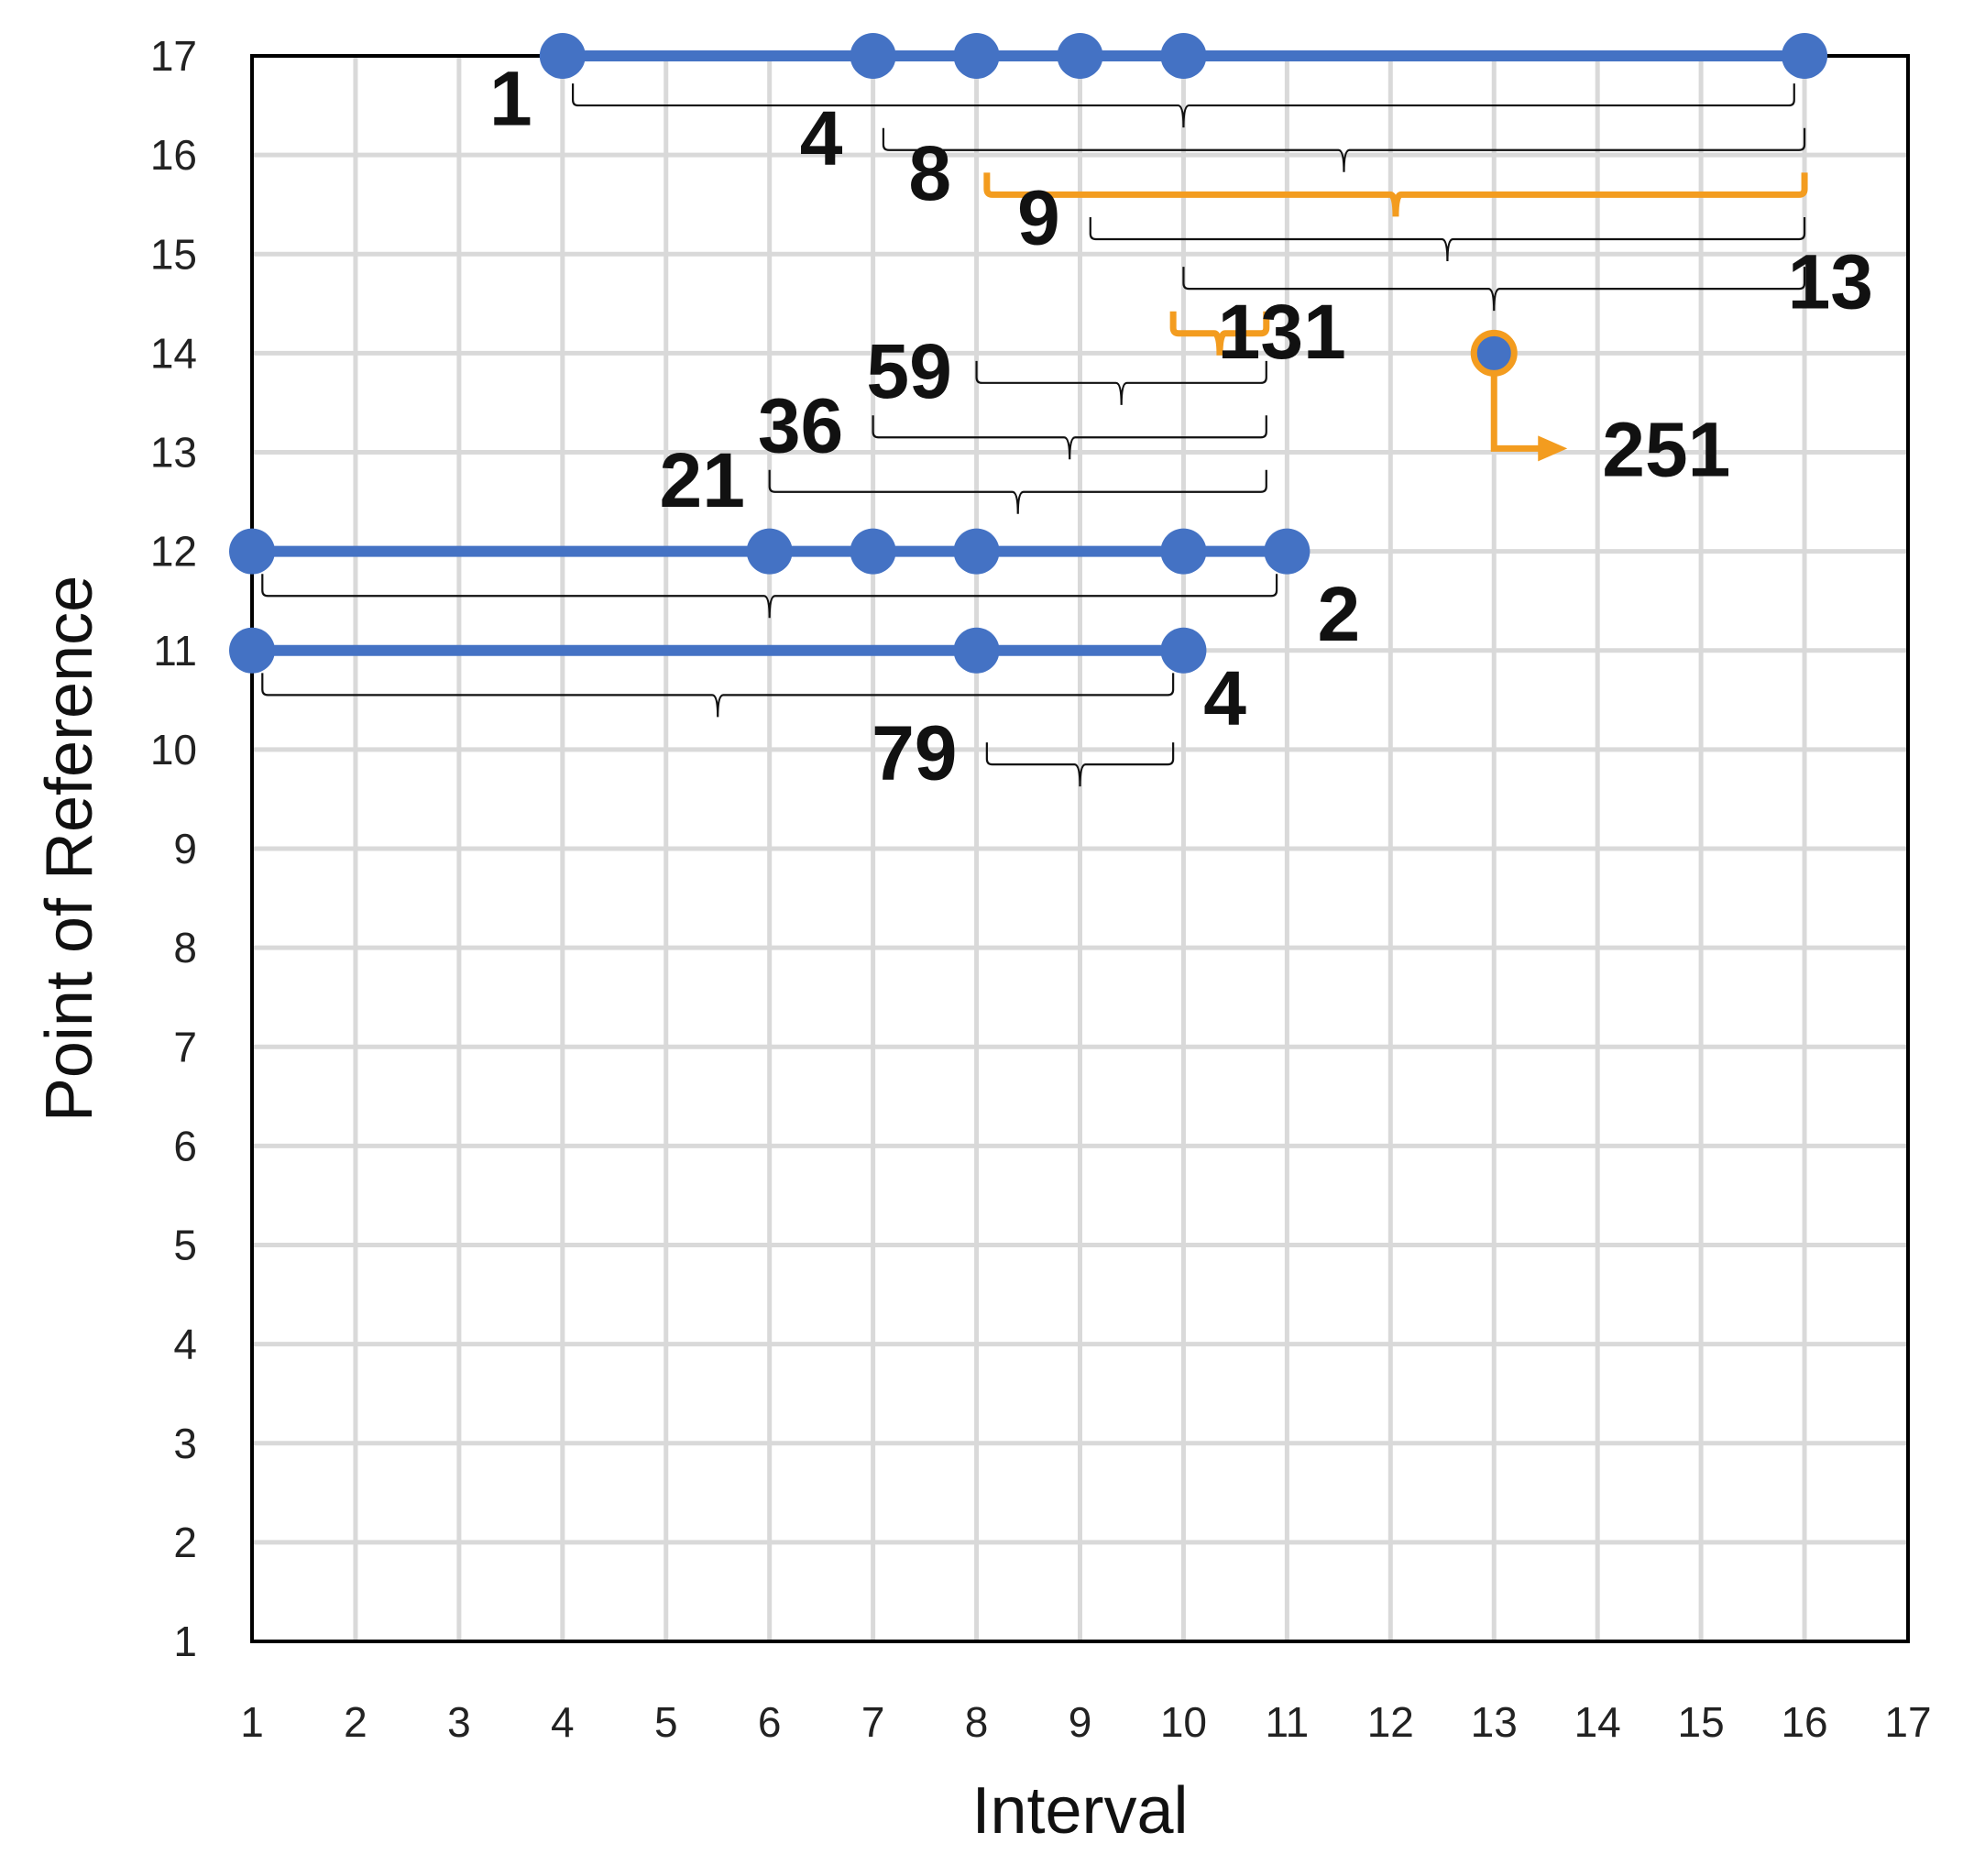 This screenshot has width=1963, height=1876. What do you see at coordinates (1079, 1811) in the screenshot?
I see `x-axis-title: Interval` at bounding box center [1079, 1811].